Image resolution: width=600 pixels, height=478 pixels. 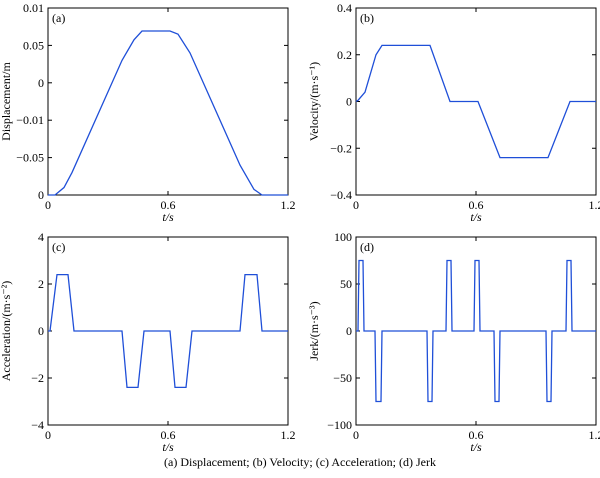 I want to click on y-tick-label: −4, so click(x=37, y=425).